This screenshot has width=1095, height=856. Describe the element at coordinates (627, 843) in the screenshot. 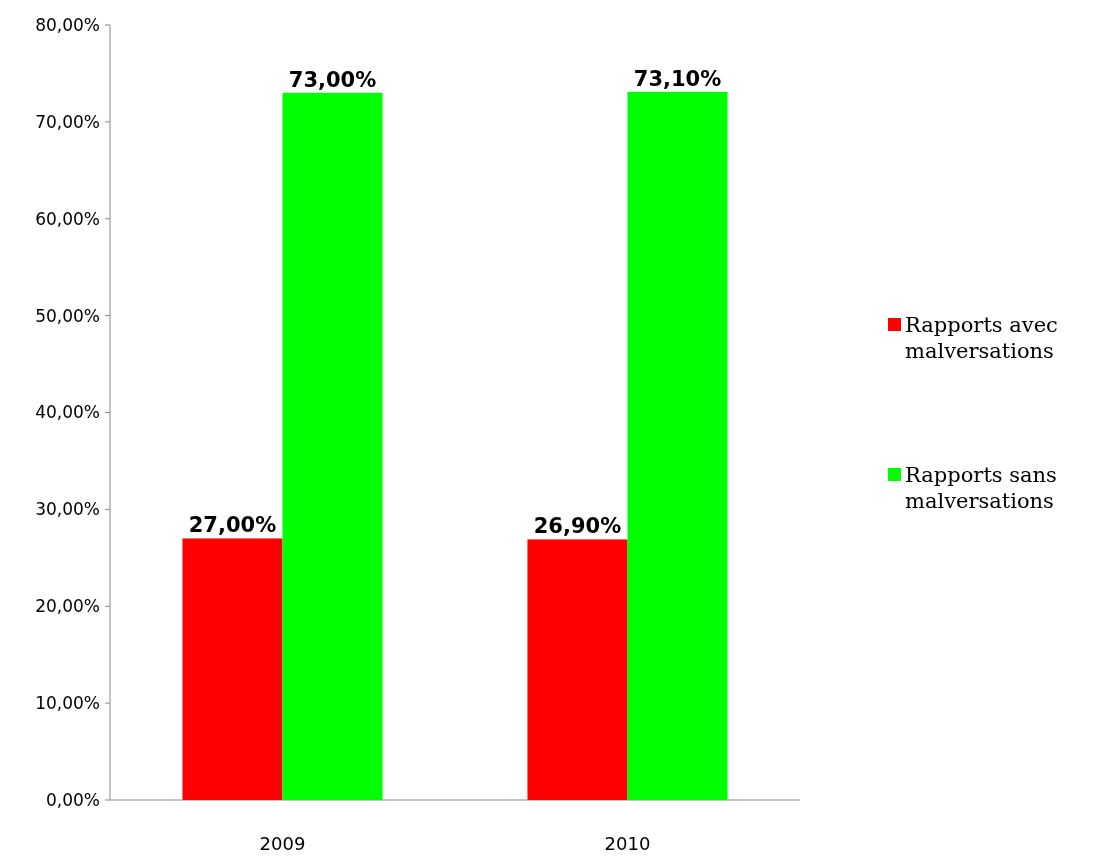

I see `x-tick-label: 2010` at that location.